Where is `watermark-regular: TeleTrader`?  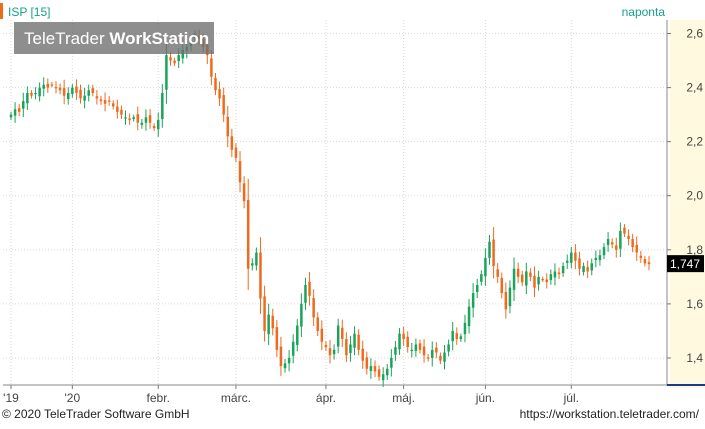
watermark-regular: TeleTrader is located at coordinates (66, 38).